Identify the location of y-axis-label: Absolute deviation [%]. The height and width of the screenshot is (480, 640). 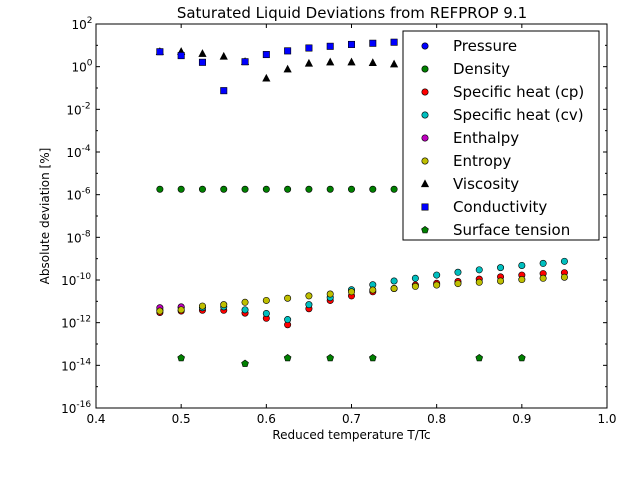
(45, 216).